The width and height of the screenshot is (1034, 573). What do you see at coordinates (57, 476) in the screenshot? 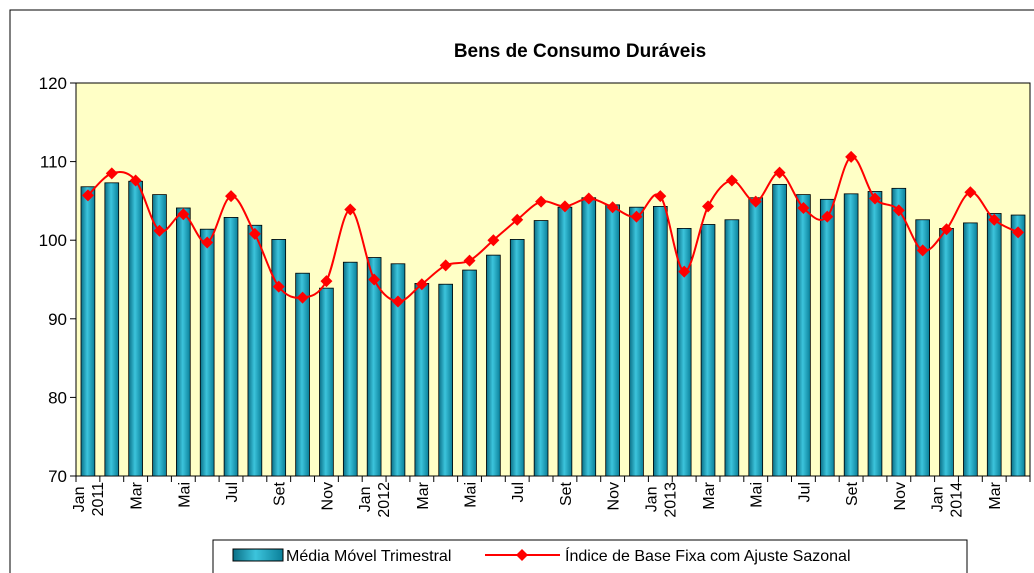
I see `y-tick-label: 70` at bounding box center [57, 476].